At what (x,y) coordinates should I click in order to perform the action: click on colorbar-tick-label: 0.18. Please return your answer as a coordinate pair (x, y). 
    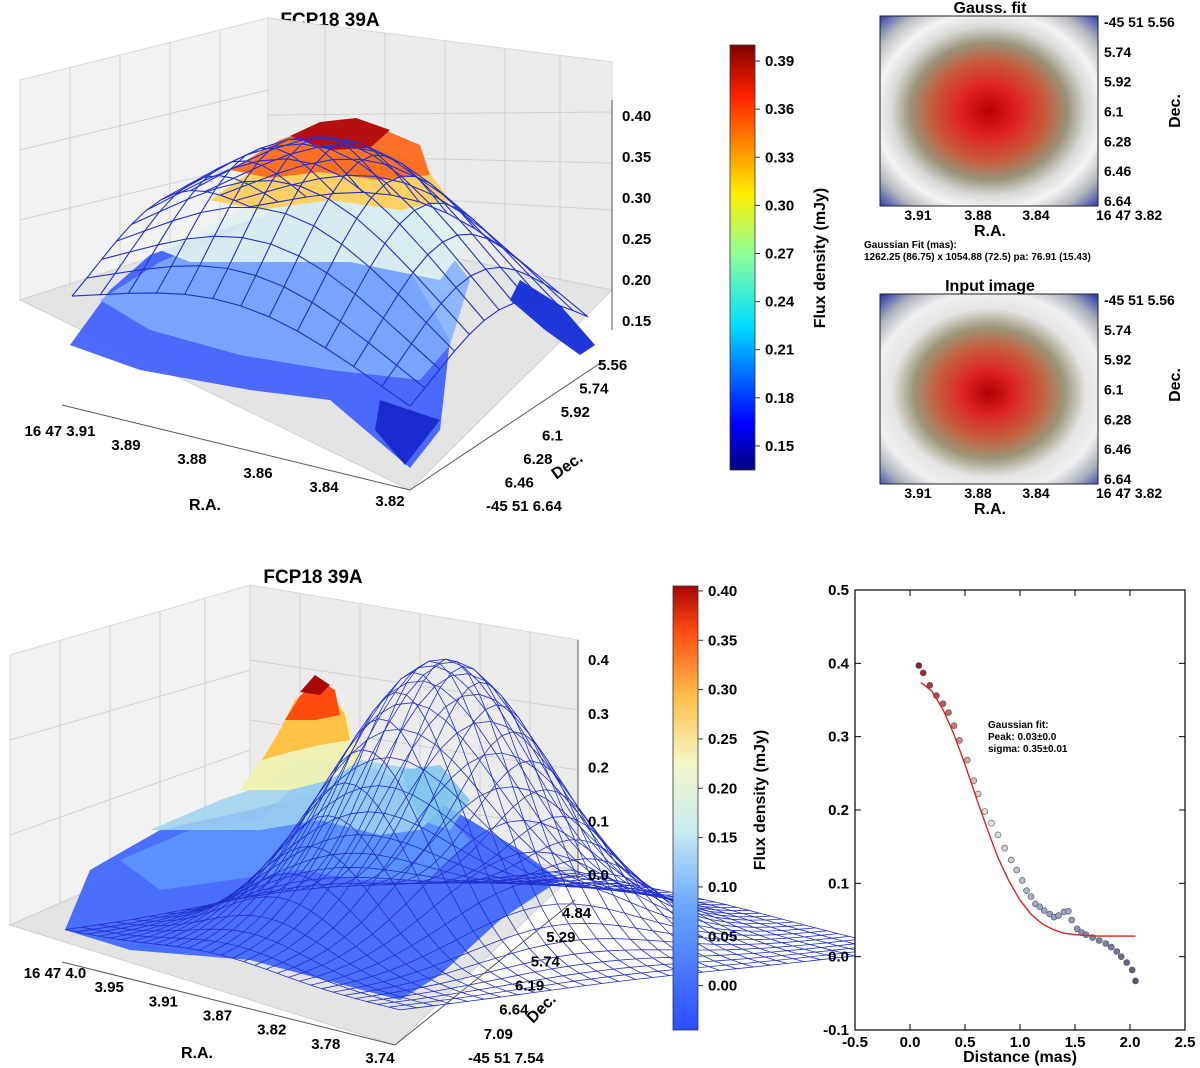
    Looking at the image, I should click on (779, 398).